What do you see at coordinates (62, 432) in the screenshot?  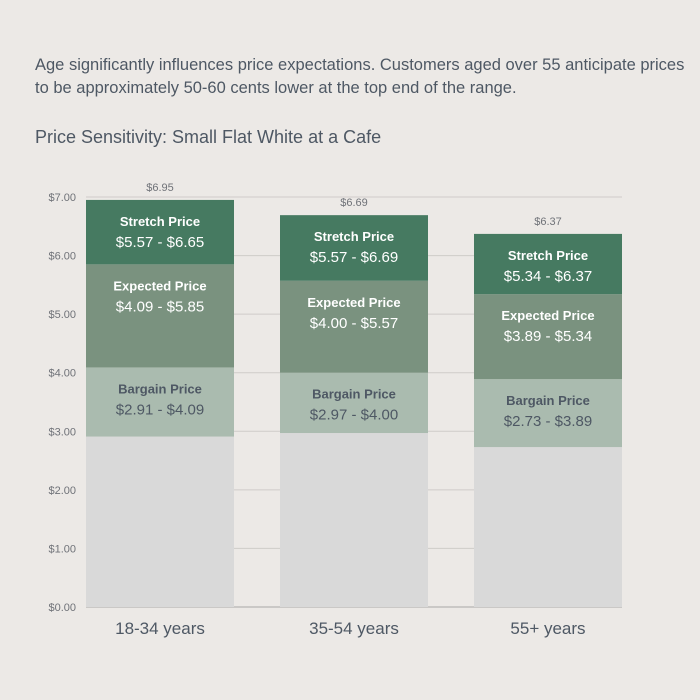 I see `y-tick-label: $3.00` at bounding box center [62, 432].